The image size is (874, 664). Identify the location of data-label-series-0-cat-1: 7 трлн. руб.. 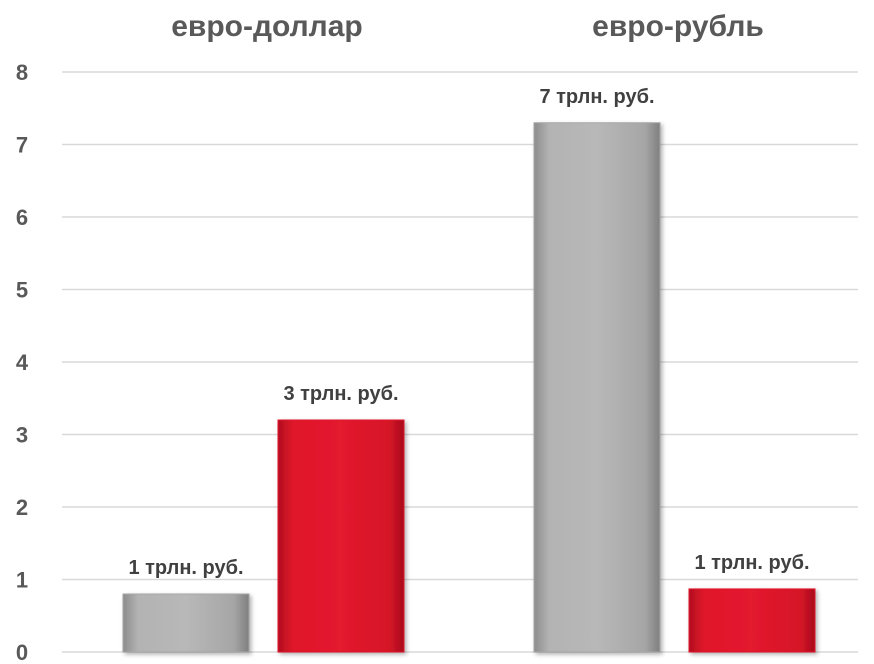
(596, 97).